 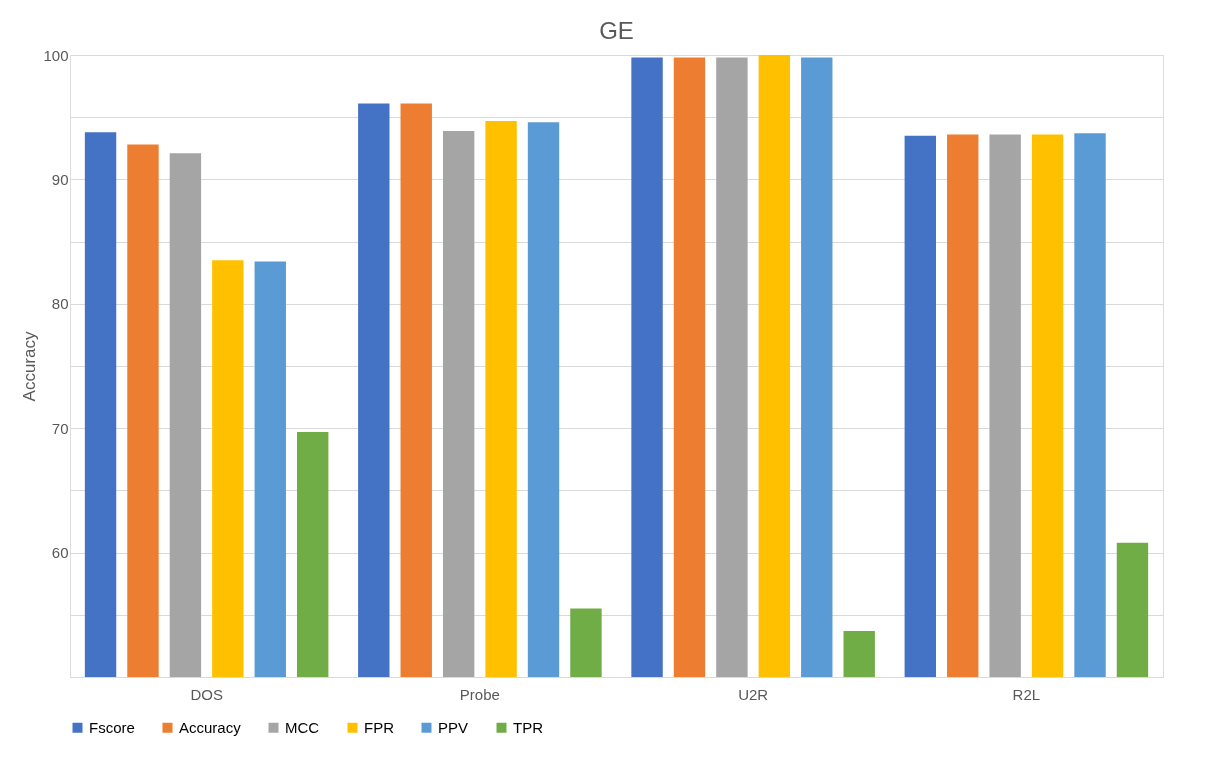 I want to click on x-tick-label: Probe, so click(x=479, y=694).